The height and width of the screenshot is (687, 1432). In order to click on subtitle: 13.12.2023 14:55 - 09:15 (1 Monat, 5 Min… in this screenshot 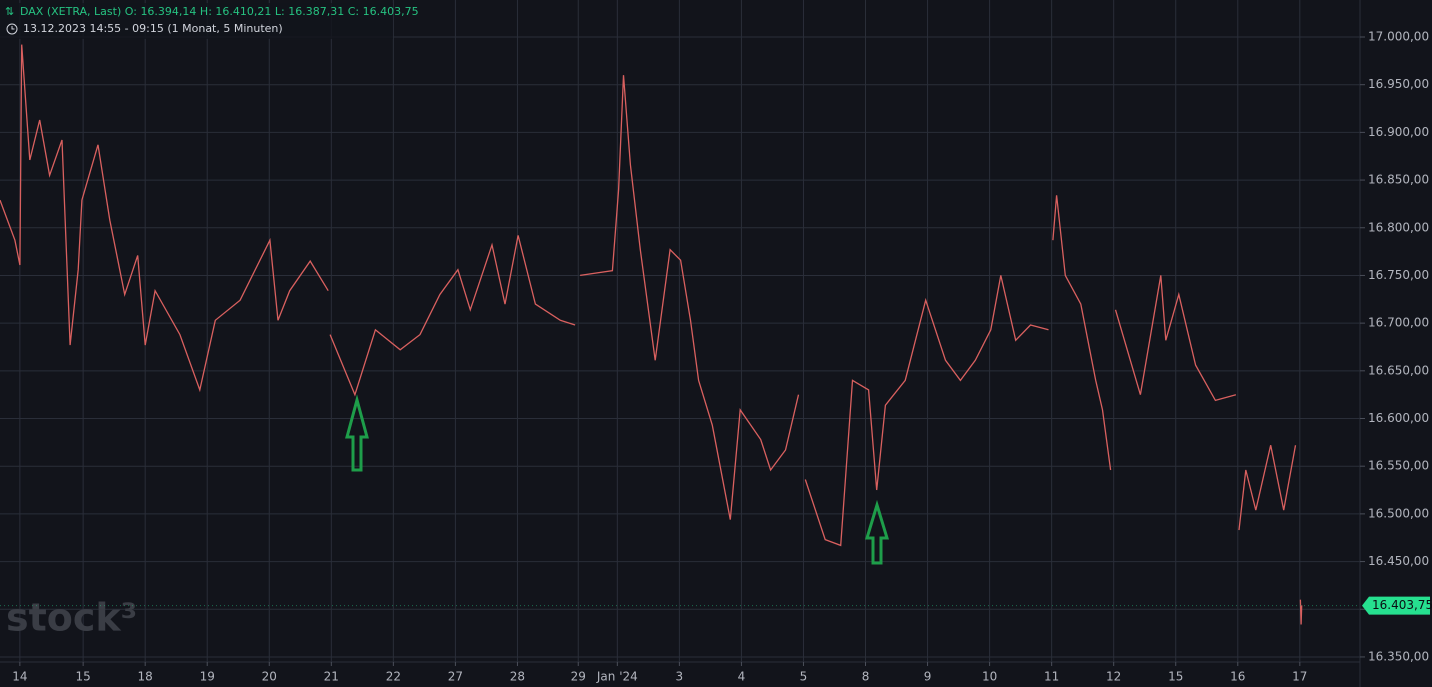, I will do `click(153, 28)`.